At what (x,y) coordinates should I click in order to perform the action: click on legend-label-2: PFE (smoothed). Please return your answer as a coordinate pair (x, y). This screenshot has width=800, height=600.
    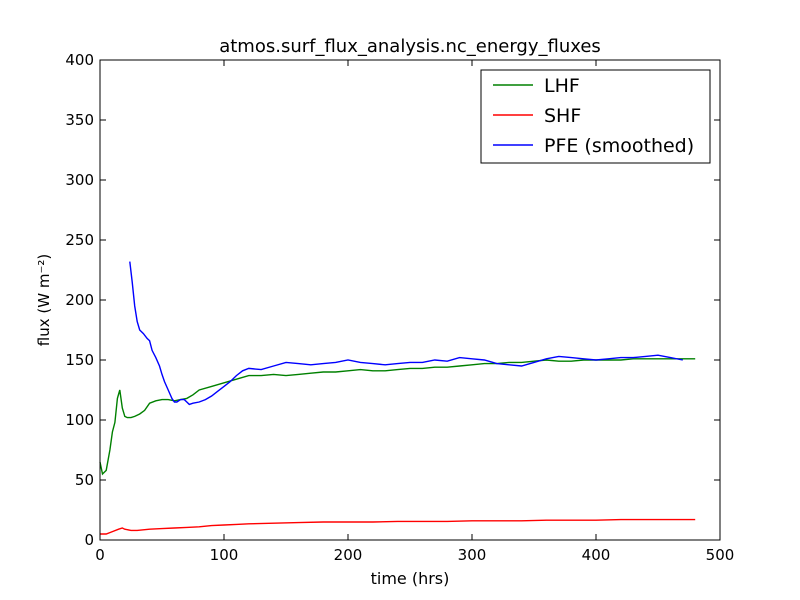
    Looking at the image, I should click on (619, 146).